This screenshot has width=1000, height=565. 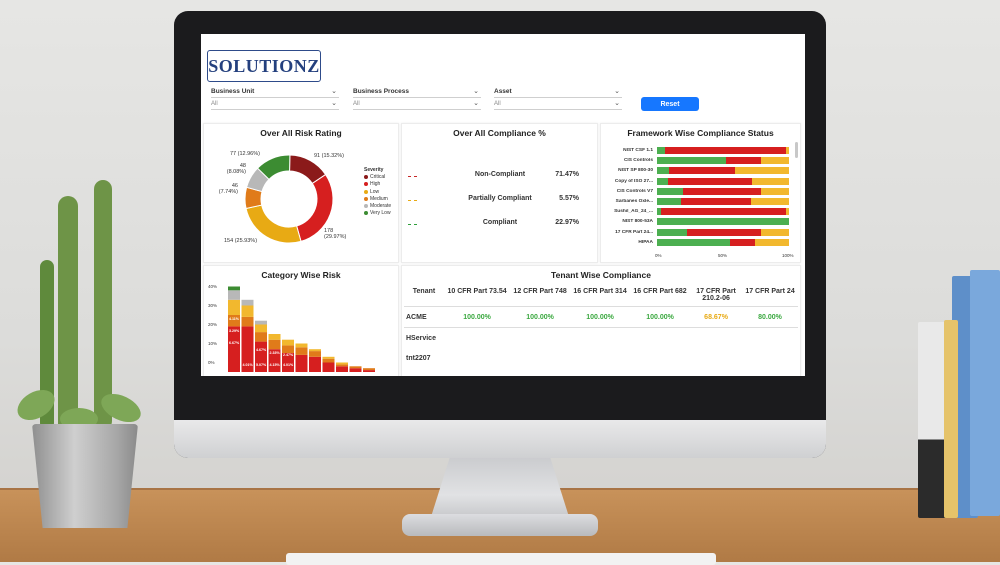 I want to click on column-header: 17 CFR Part 210.2-06, so click(x=716, y=295).